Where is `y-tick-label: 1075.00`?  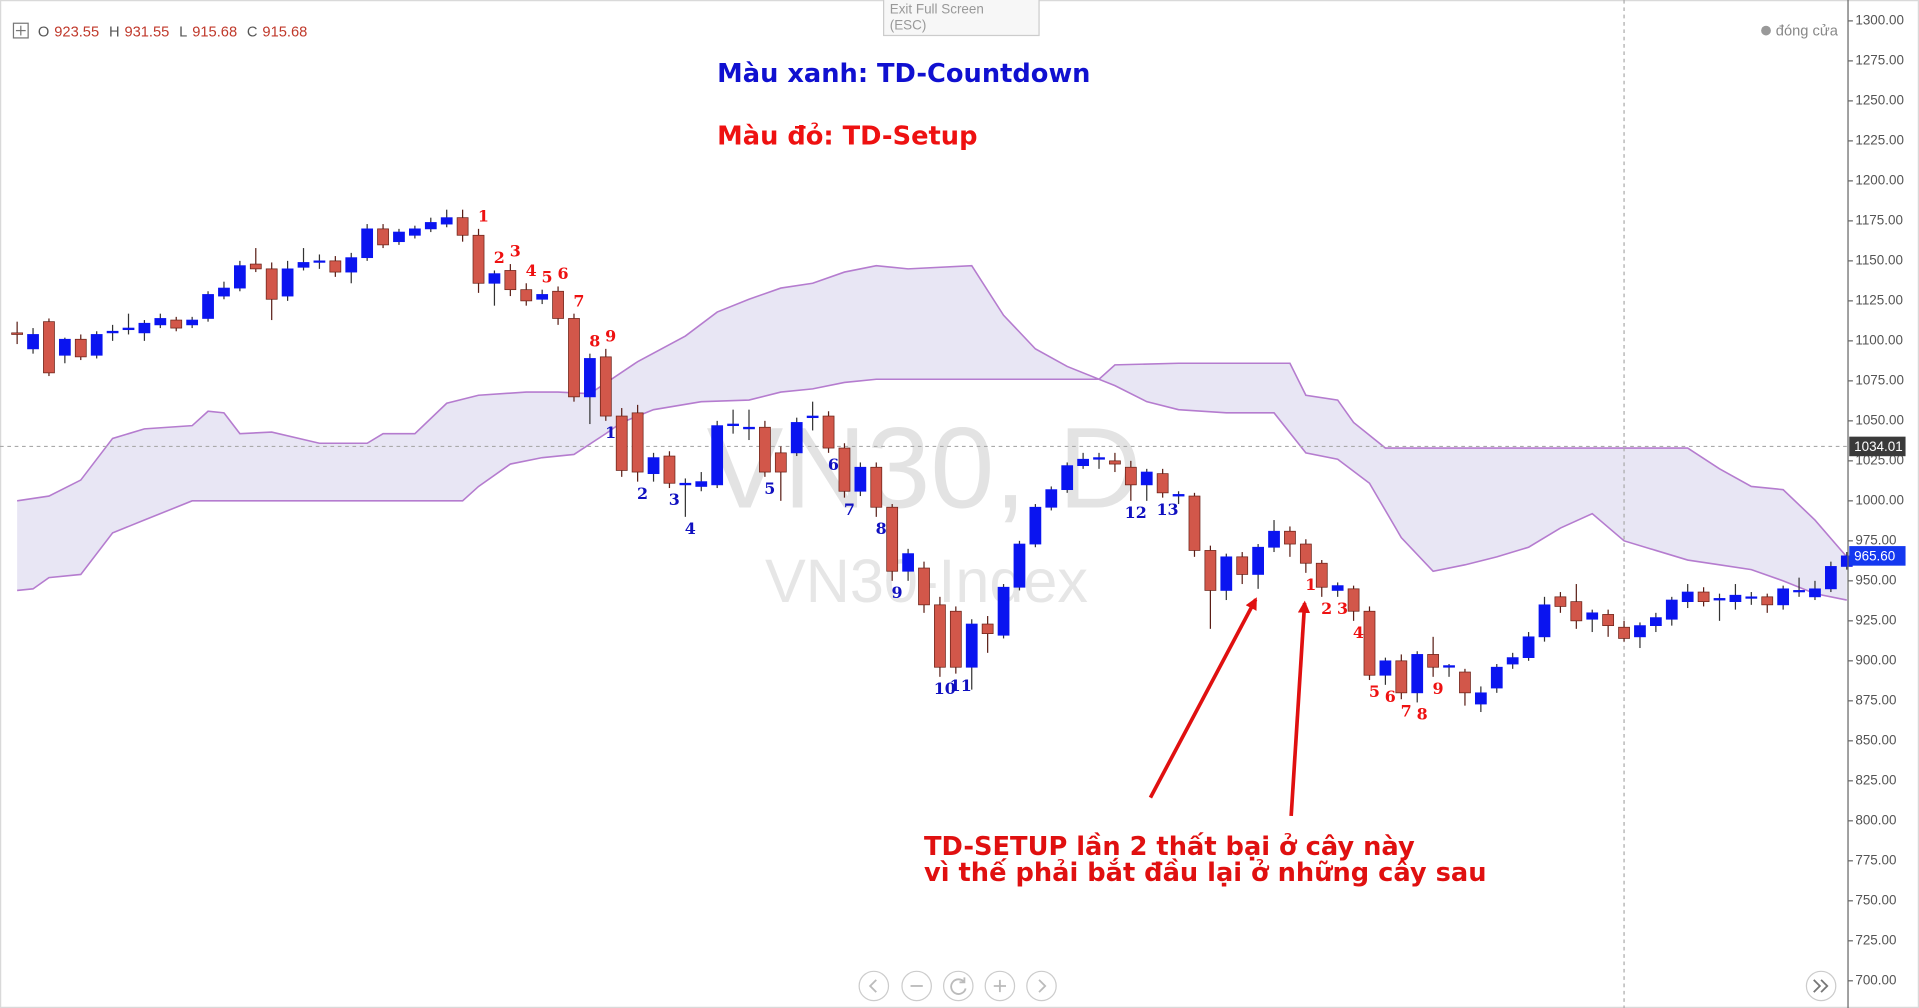 y-tick-label: 1075.00 is located at coordinates (1879, 379).